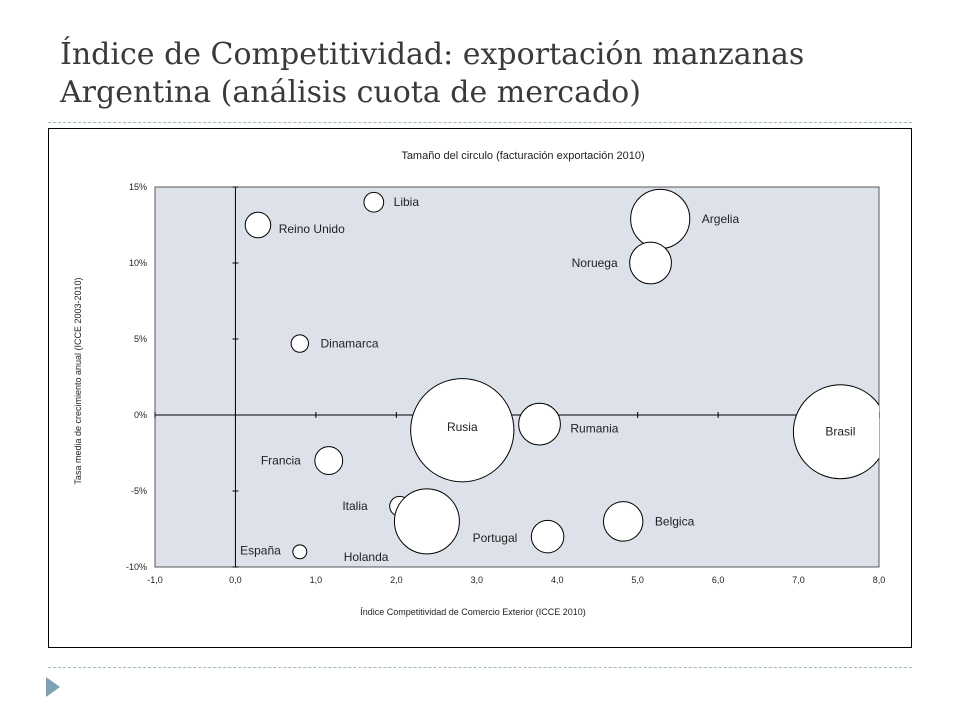  I want to click on x-tick-label: 5,0, so click(637, 580).